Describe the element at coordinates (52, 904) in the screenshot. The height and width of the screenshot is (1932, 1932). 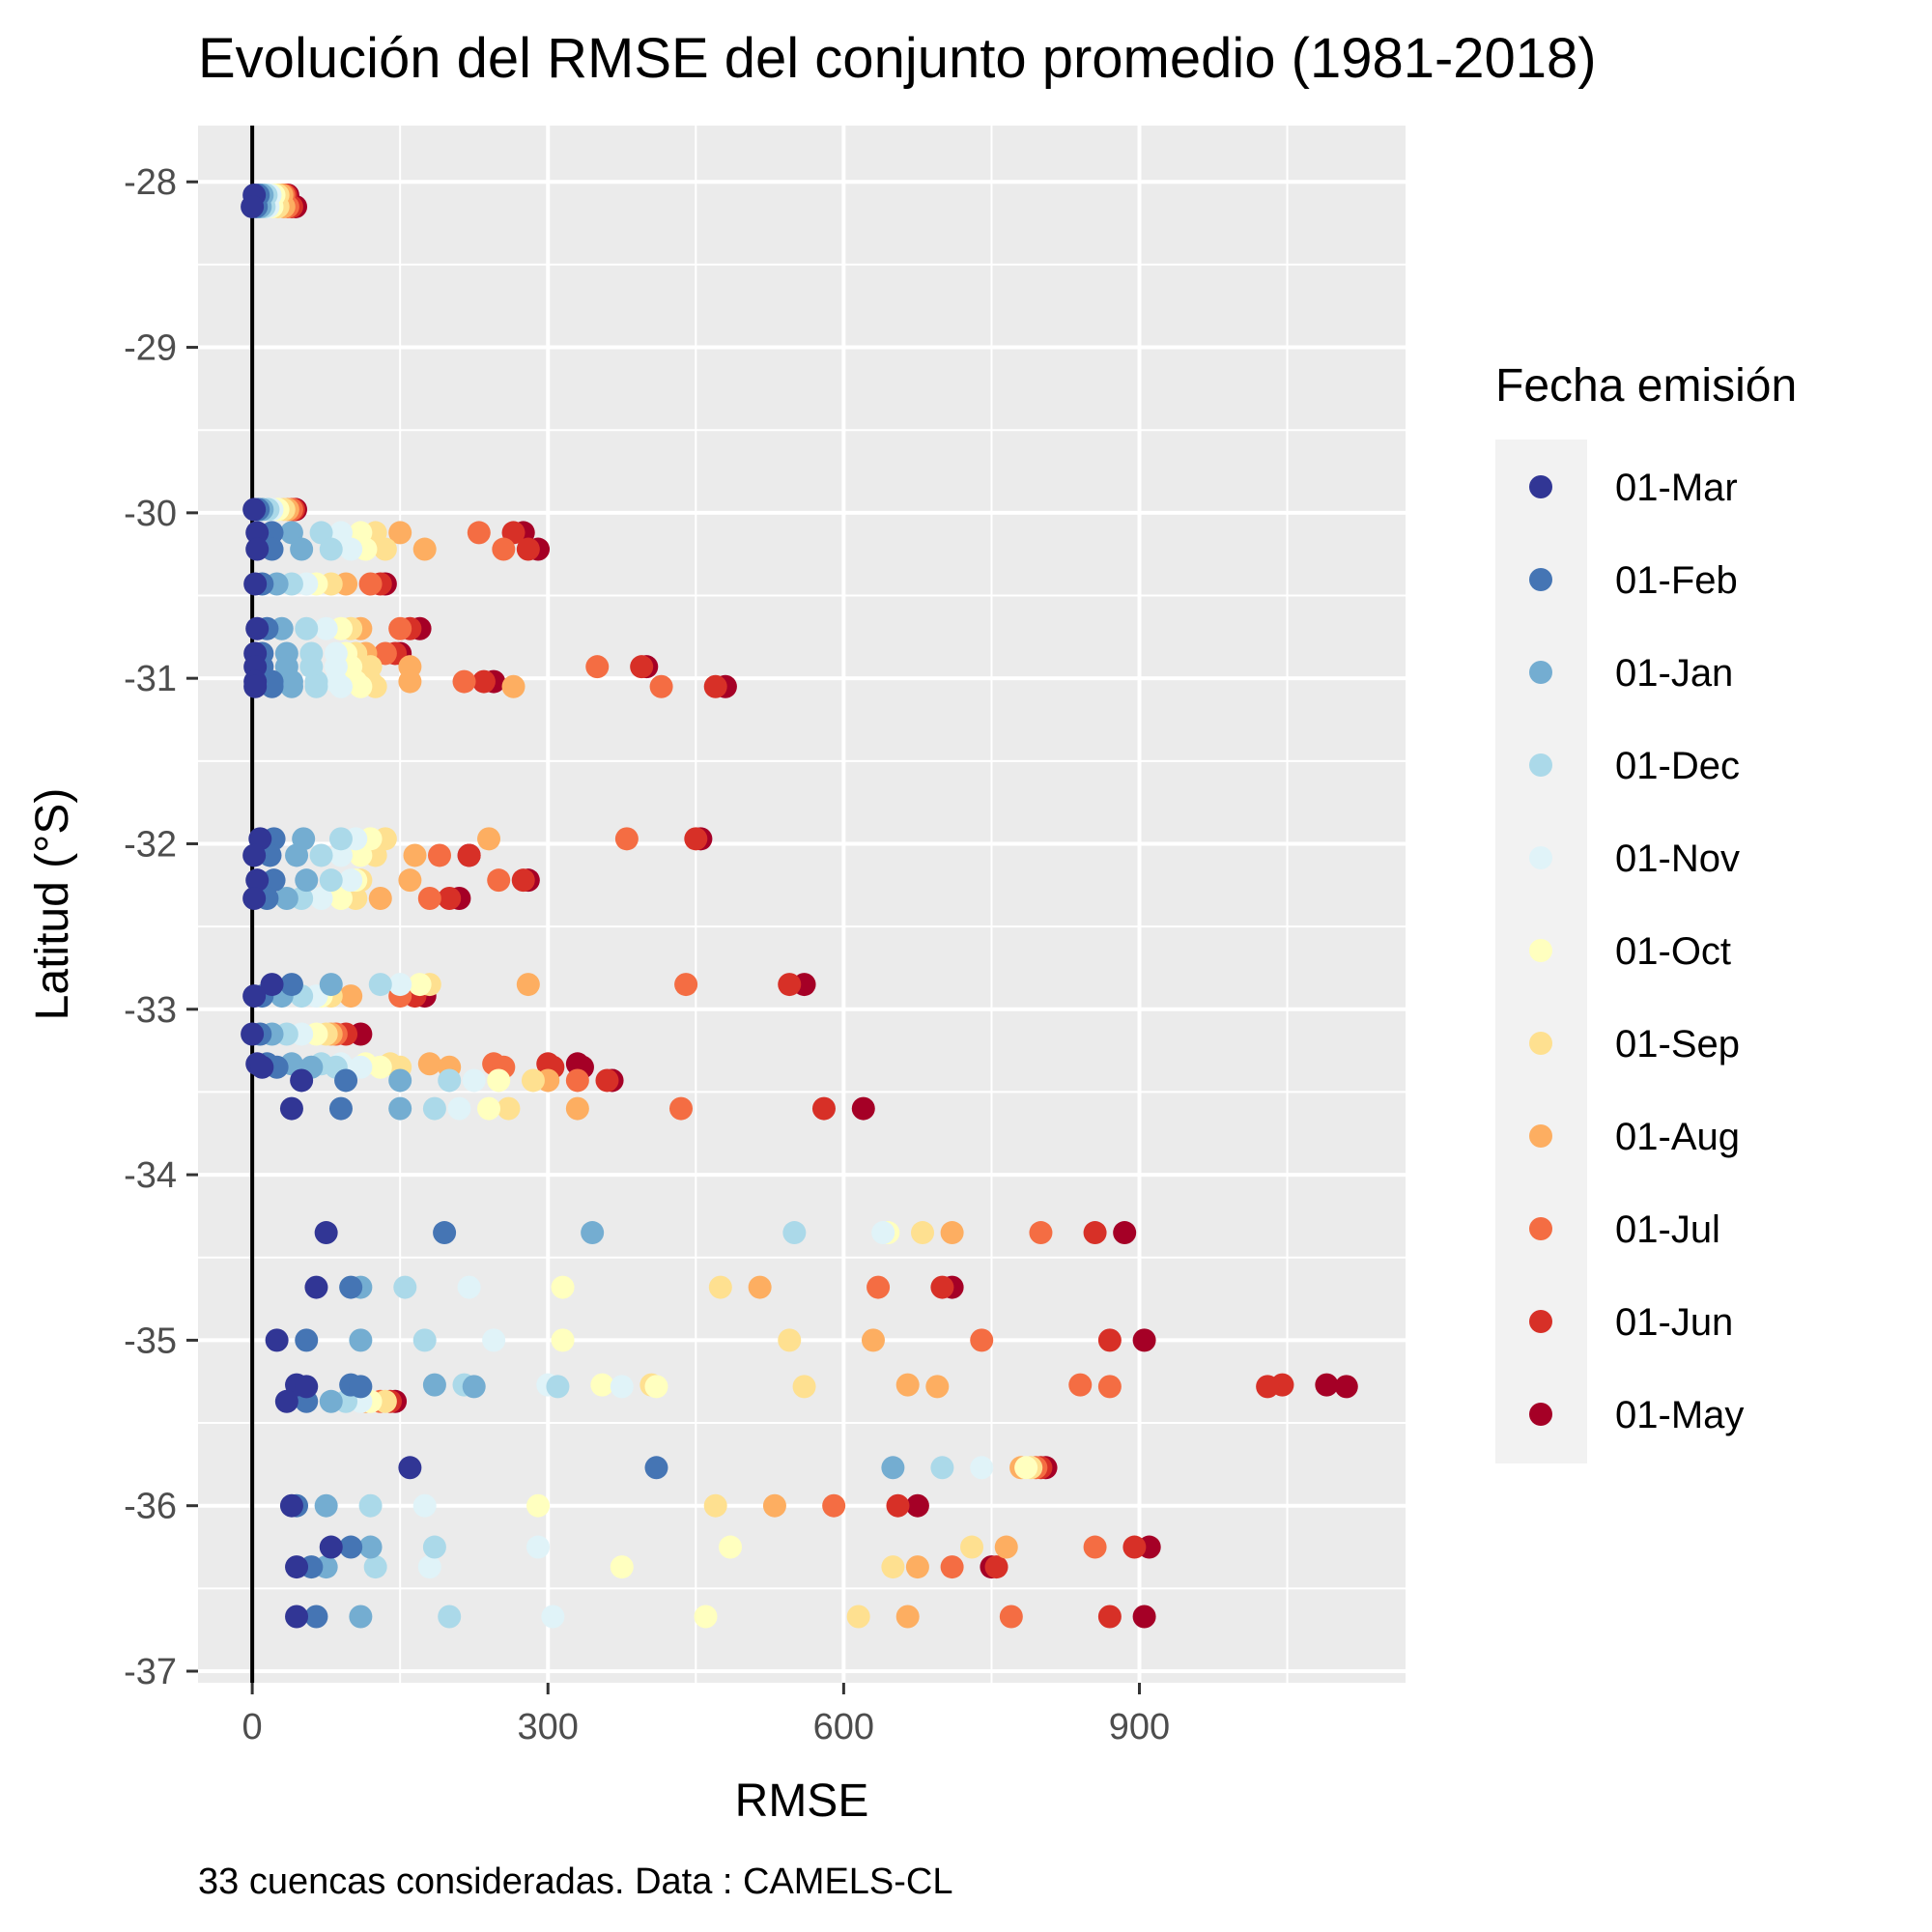
I see `y-axis-title: Latitud (°S)` at that location.